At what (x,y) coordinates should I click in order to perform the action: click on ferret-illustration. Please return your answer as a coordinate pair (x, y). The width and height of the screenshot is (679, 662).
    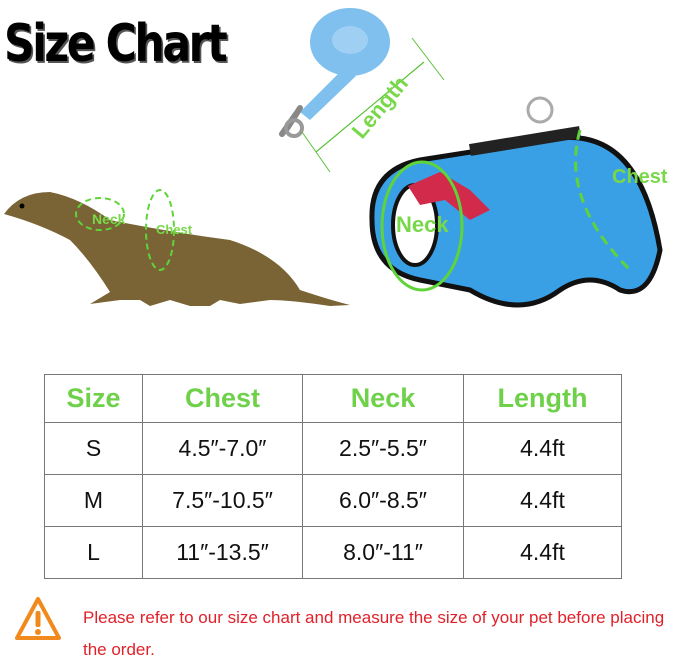
    Looking at the image, I should click on (177, 249).